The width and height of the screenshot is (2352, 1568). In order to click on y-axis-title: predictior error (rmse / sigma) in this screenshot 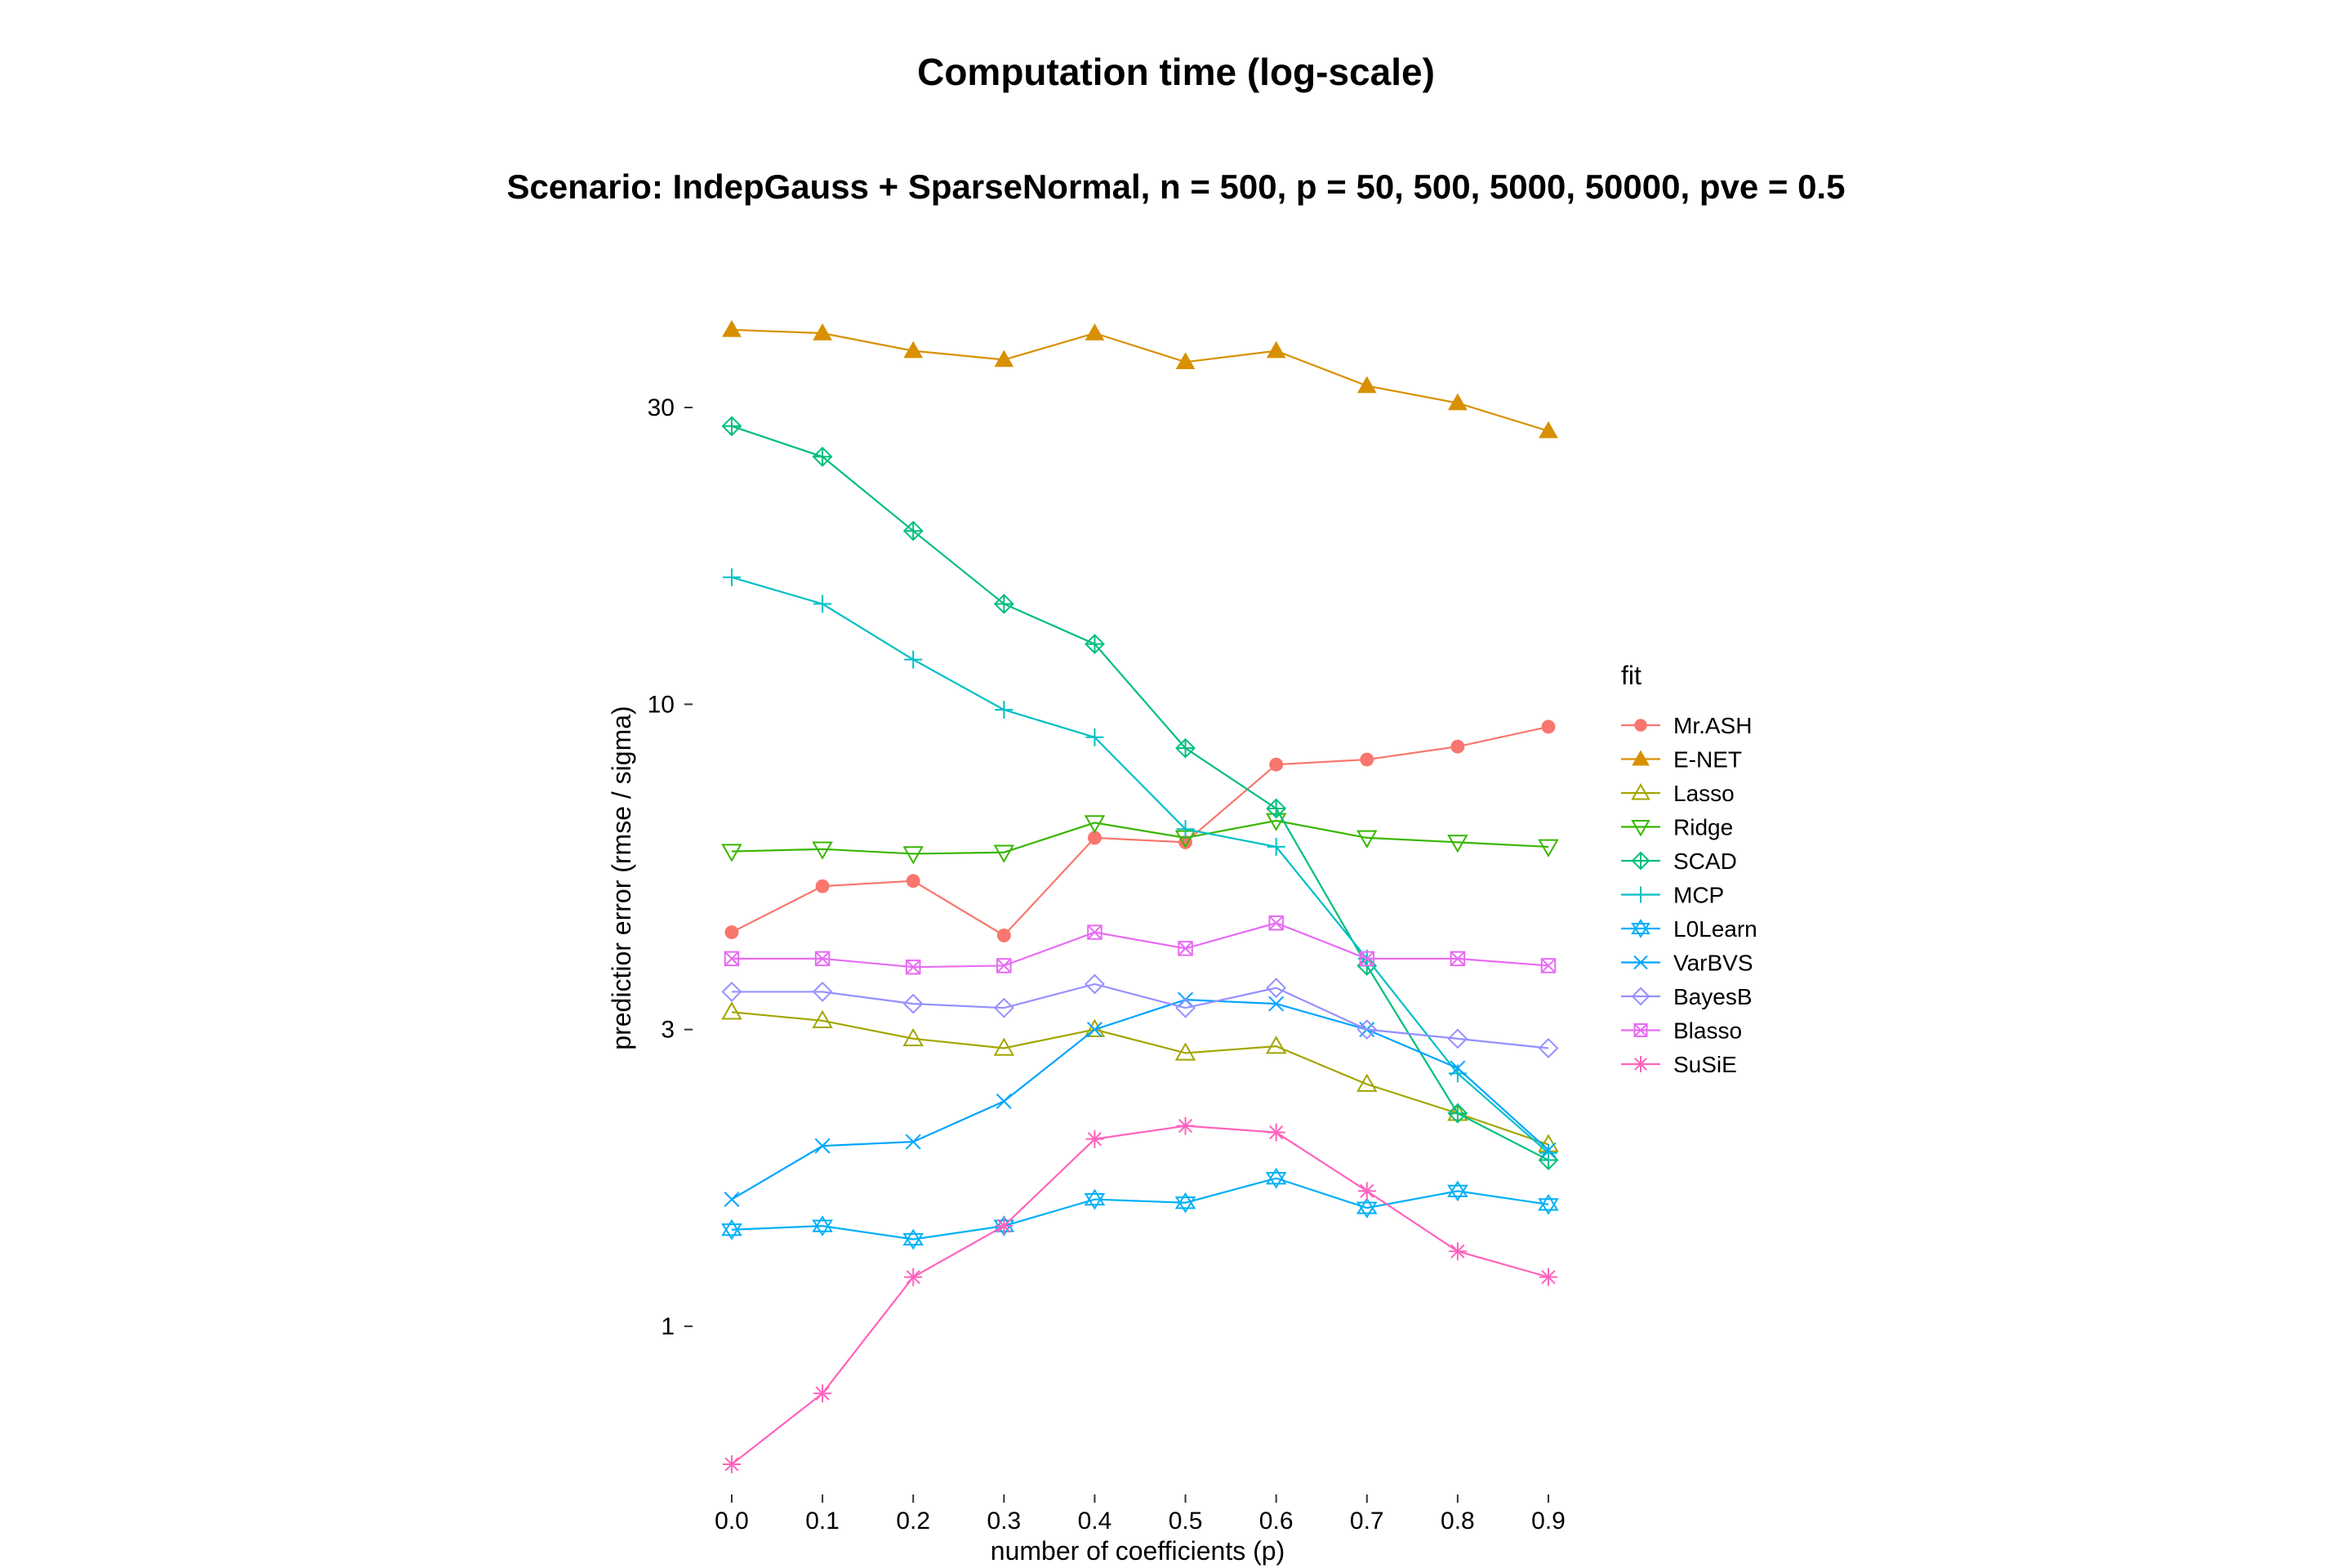, I will do `click(621, 878)`.